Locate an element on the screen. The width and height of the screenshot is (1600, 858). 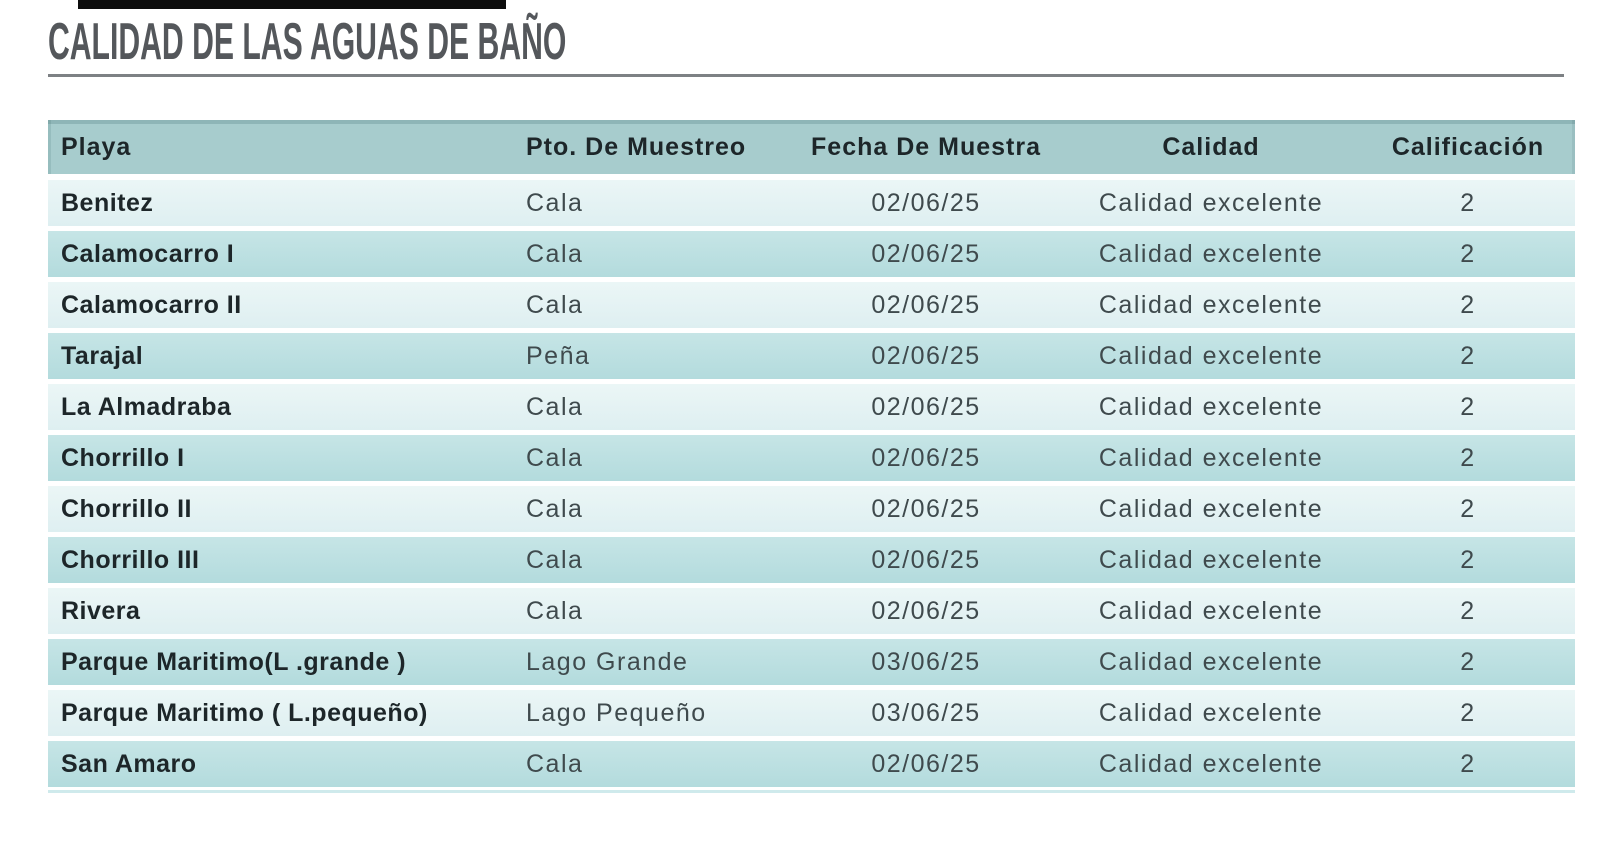
table-row: Tarajal Peña 02/06/25 Calidad excelente 2 is located at coordinates (811, 356).